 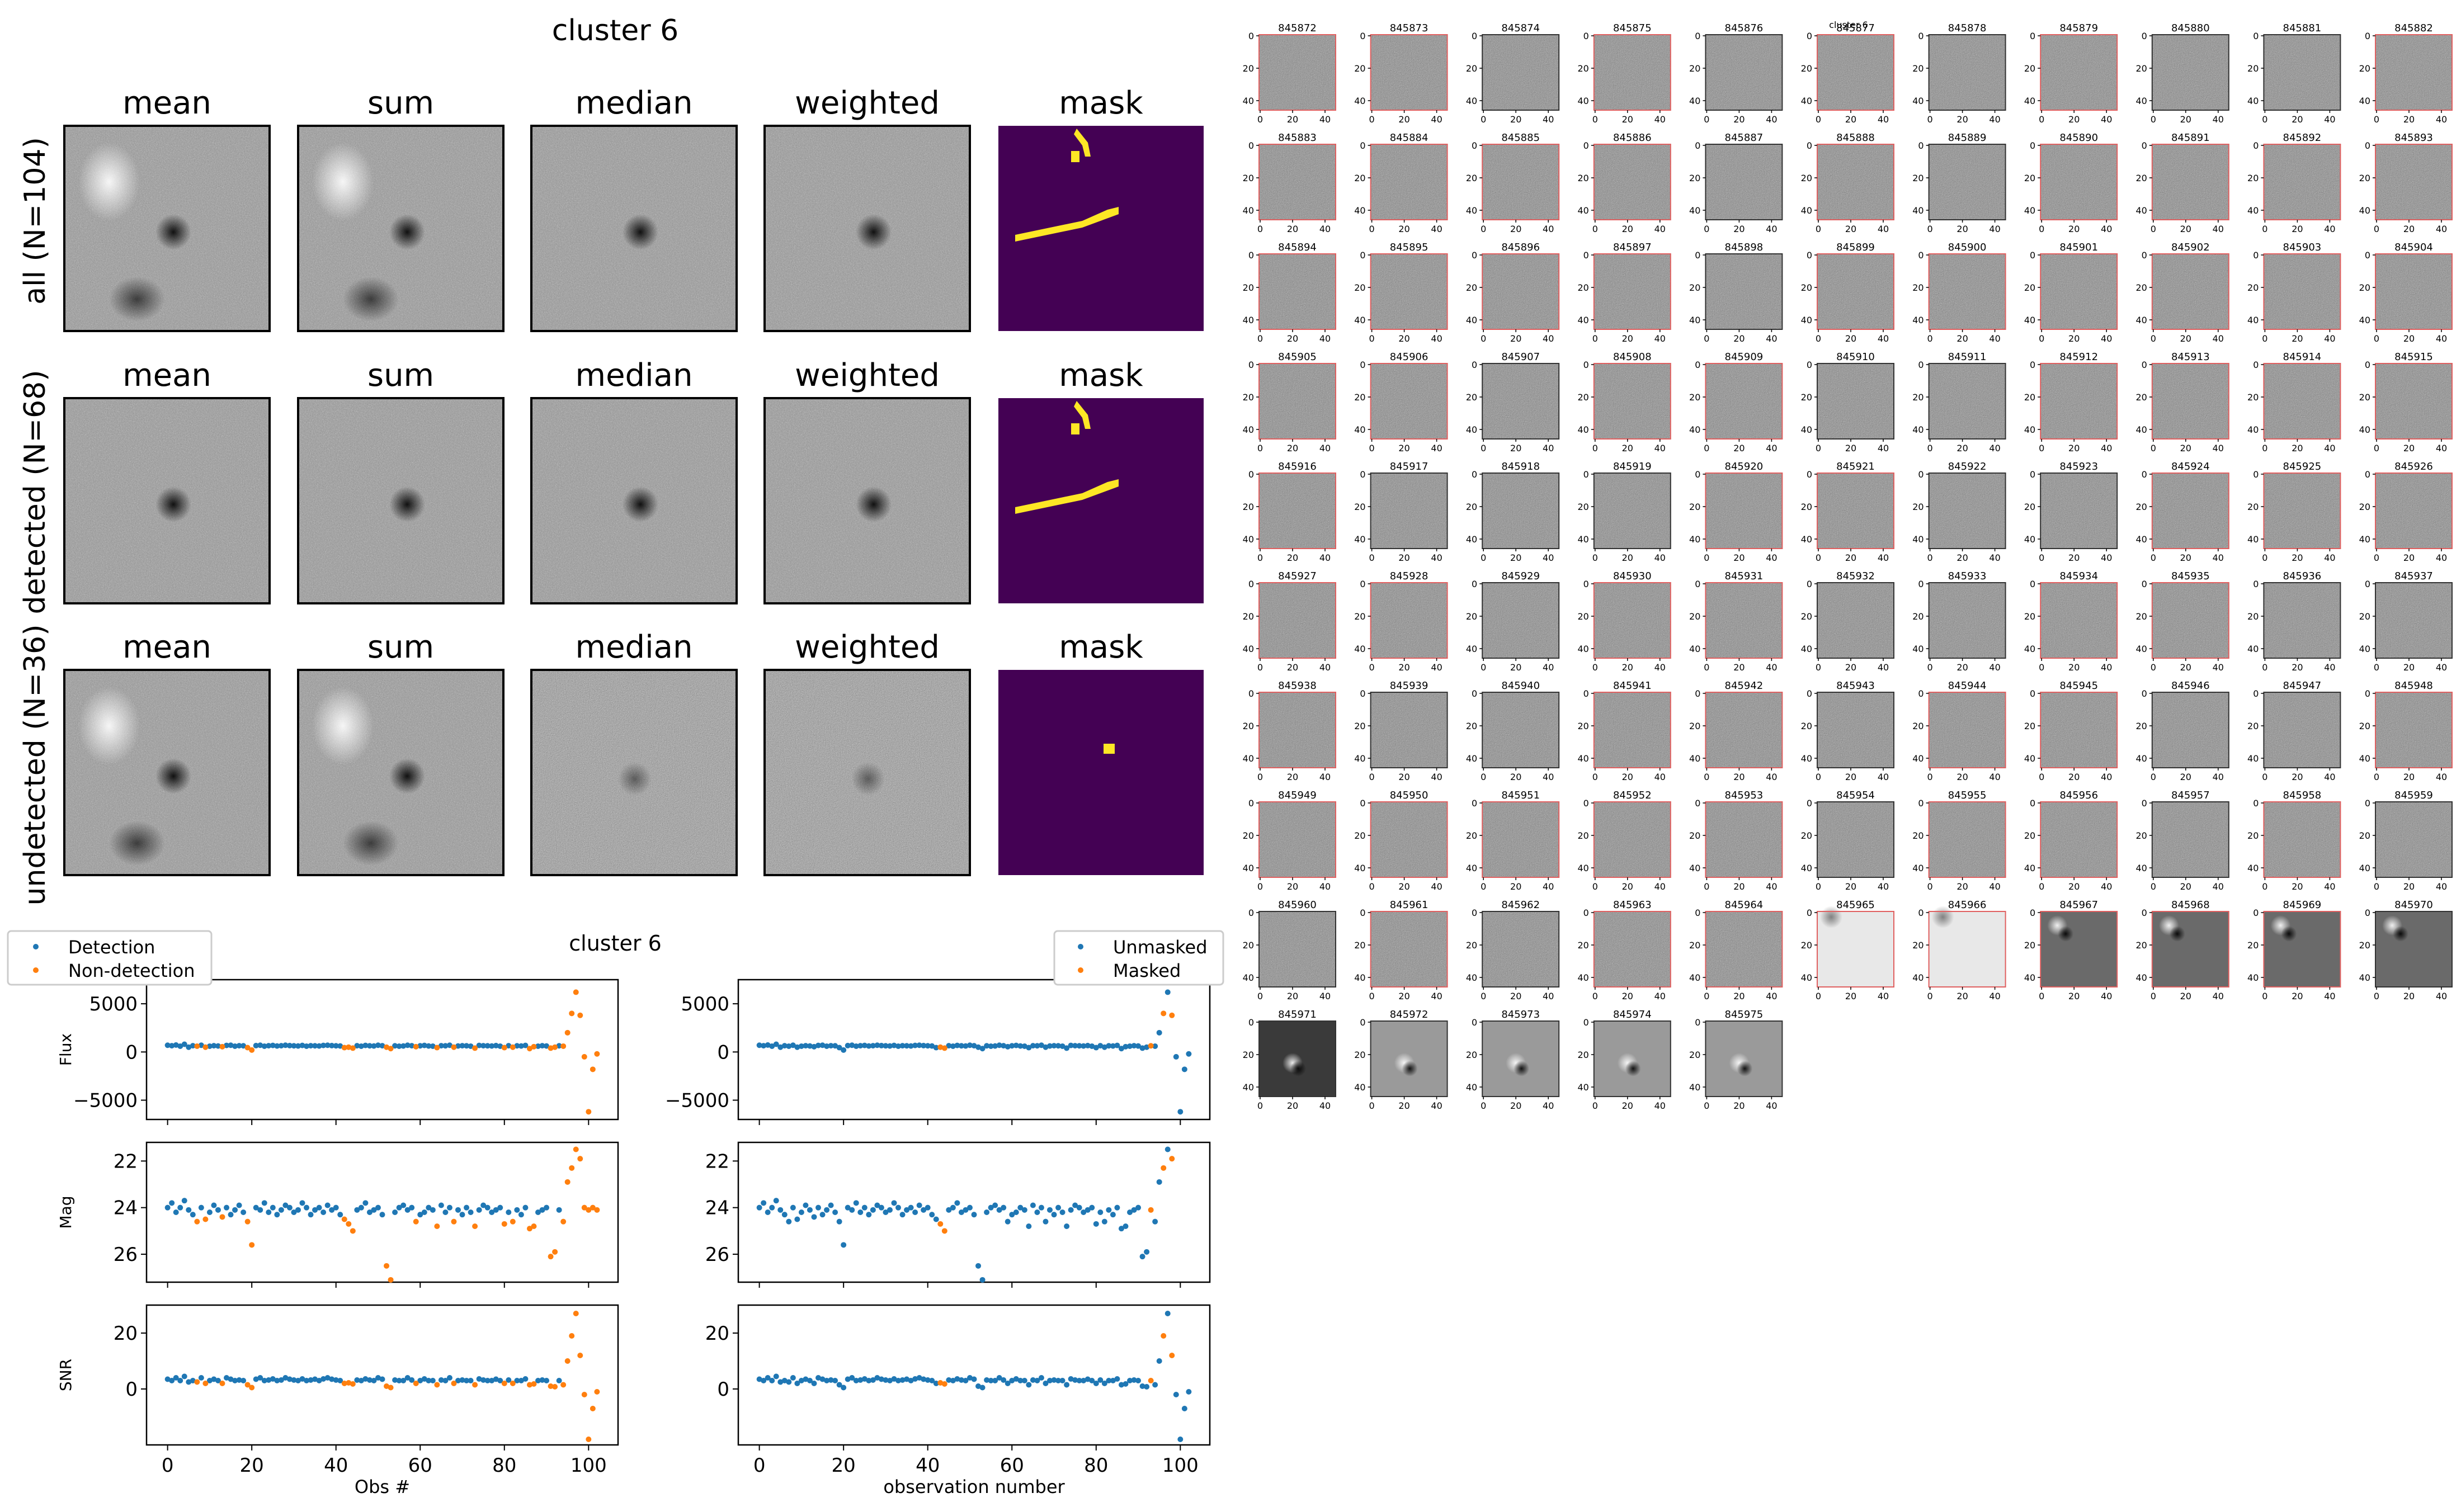 What do you see at coordinates (1067, 224) in the screenshot?
I see `mask-region` at bounding box center [1067, 224].